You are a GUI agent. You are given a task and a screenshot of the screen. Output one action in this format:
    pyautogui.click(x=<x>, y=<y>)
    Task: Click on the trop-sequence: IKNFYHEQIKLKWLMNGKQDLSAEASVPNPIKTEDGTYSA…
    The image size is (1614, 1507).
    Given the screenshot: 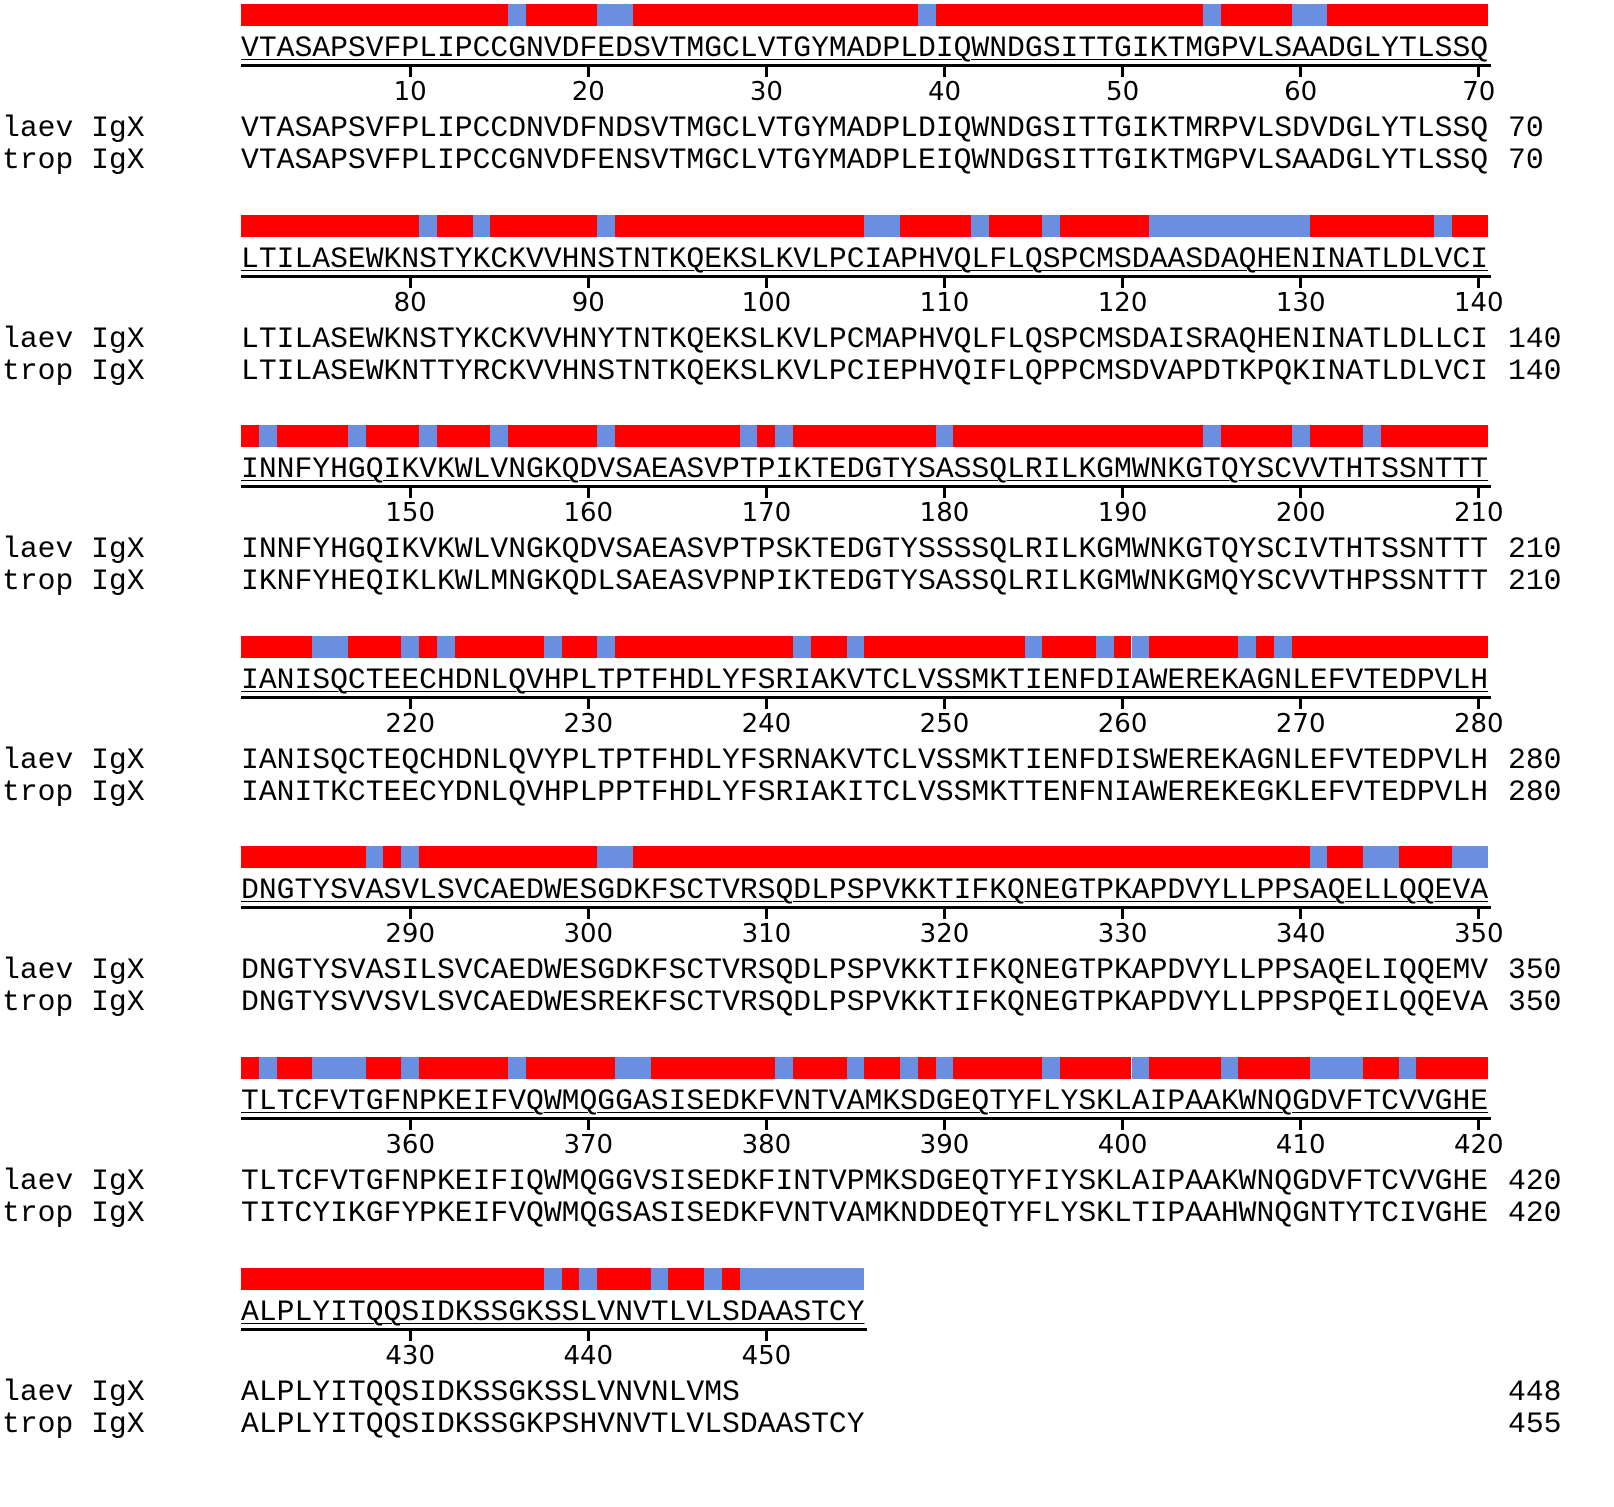 What is the action you would take?
    pyautogui.click(x=865, y=581)
    